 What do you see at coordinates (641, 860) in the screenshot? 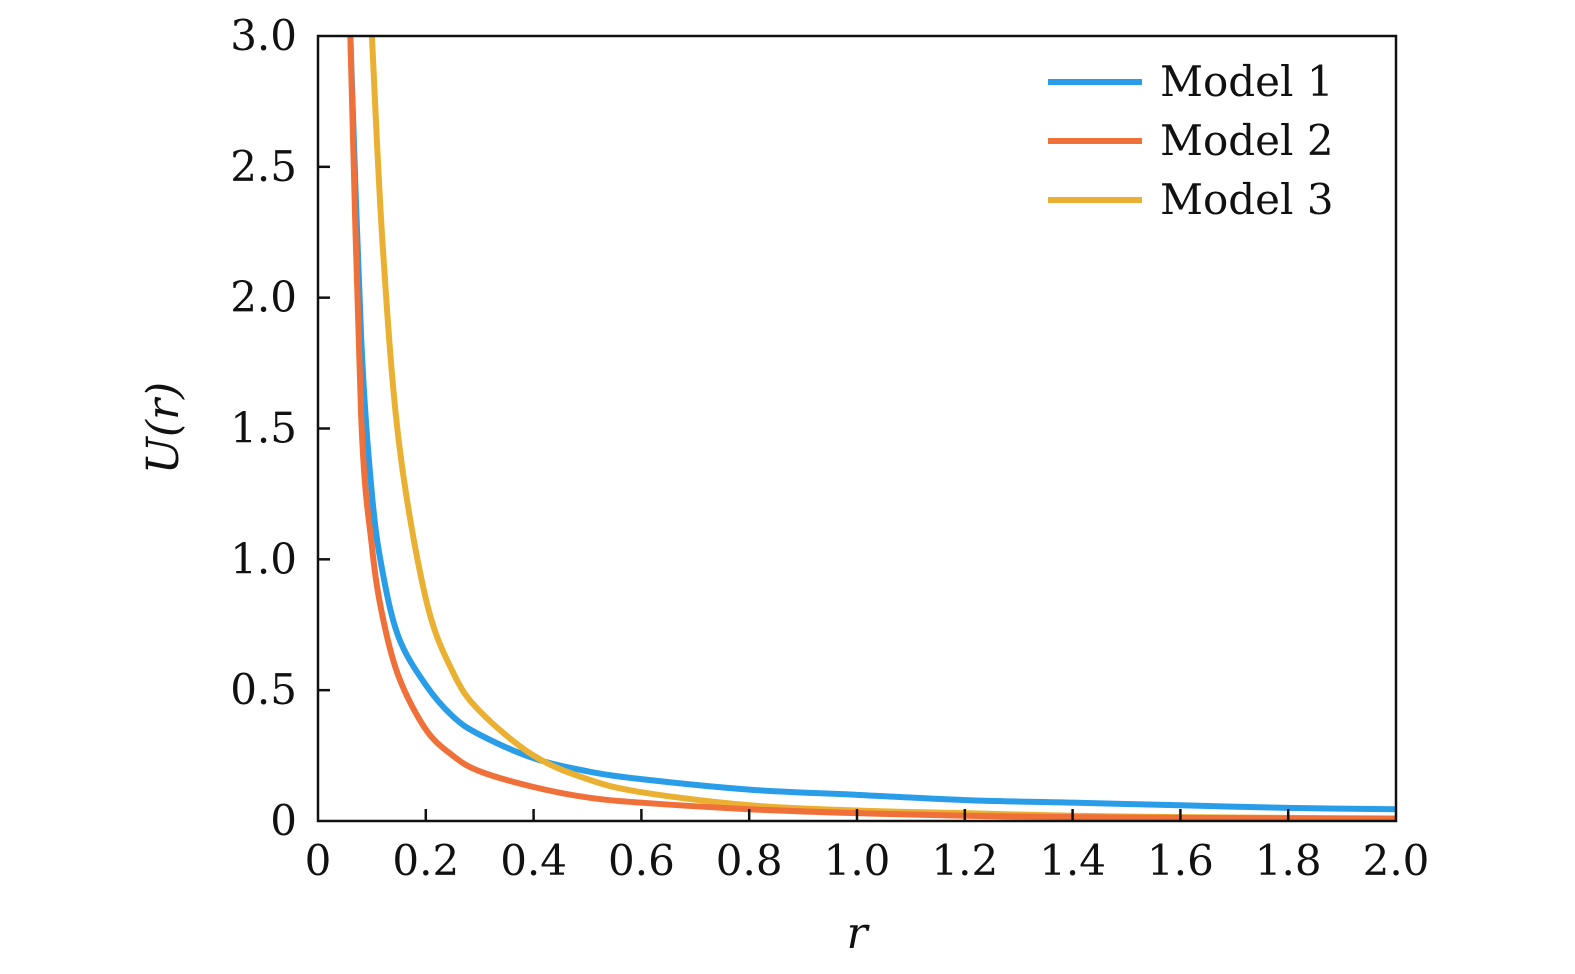
I see `x-tick-label: 0.6` at bounding box center [641, 860].